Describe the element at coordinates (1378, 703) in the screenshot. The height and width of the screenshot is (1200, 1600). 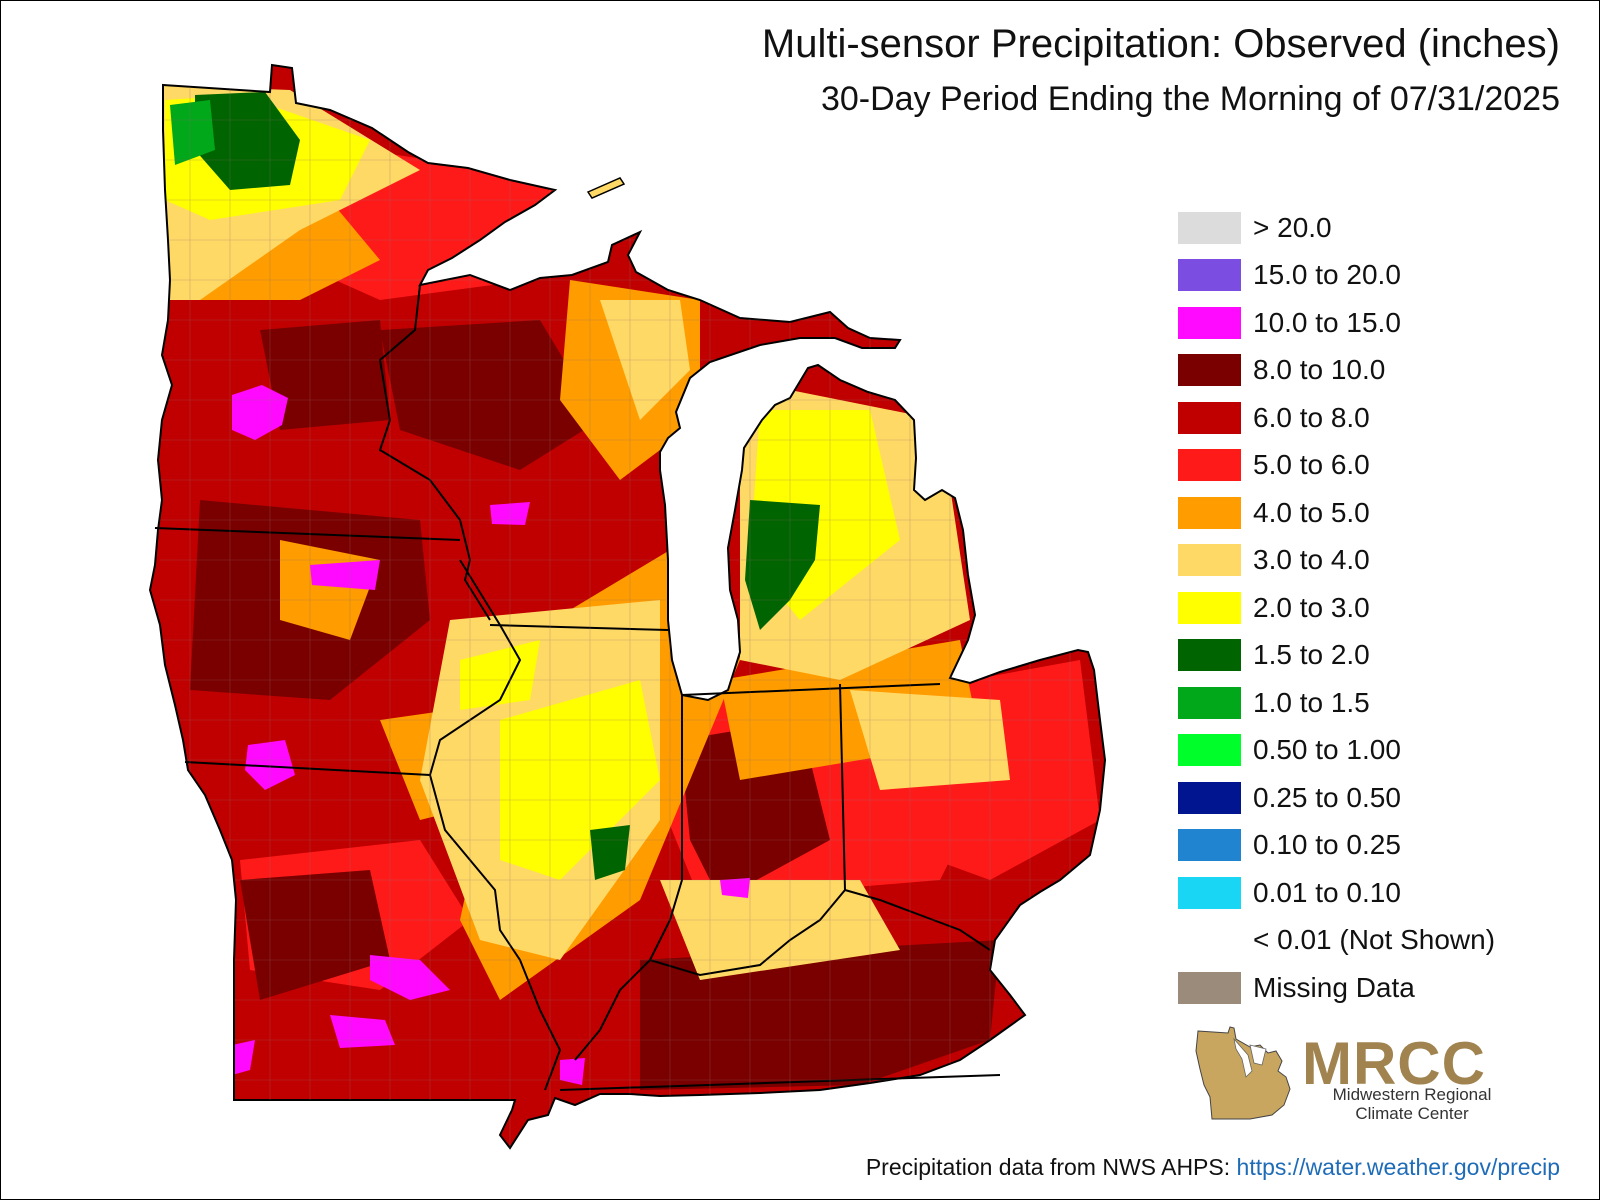
I see `legend-item: 1.0 to 1.5` at that location.